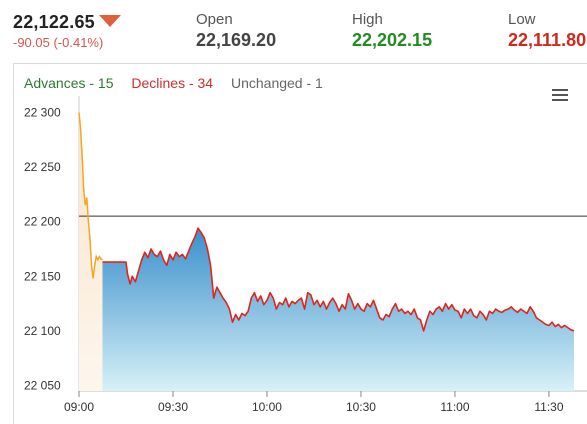 The image size is (587, 424). I want to click on open-label: Open, so click(214, 19).